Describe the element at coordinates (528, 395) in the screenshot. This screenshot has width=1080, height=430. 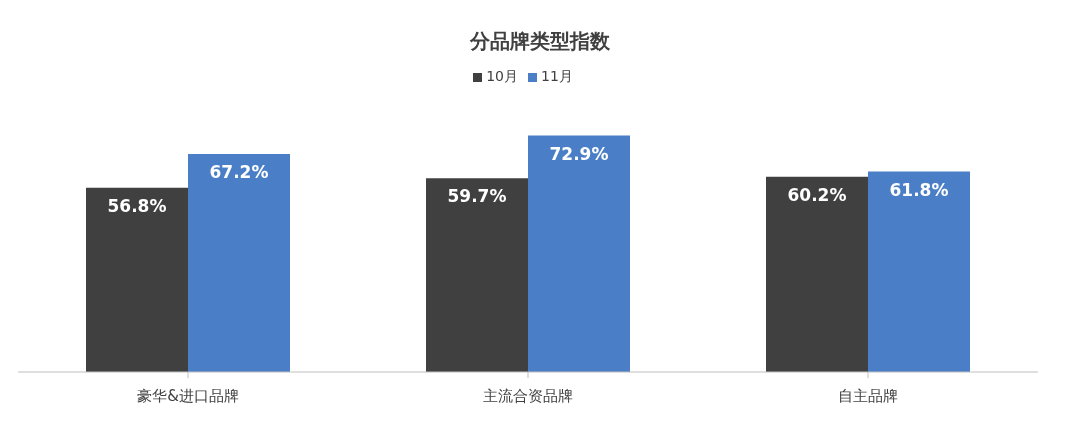
I see `x-tick-label: 主流合资品牌` at that location.